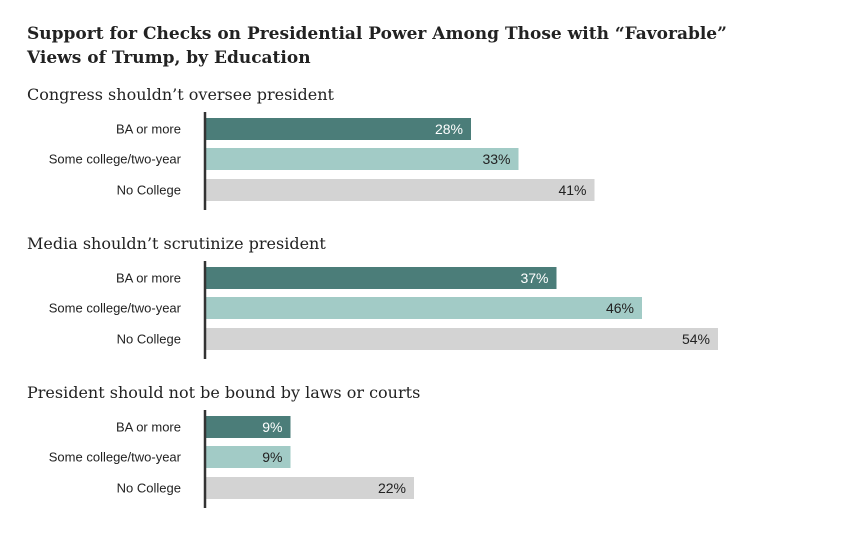 The width and height of the screenshot is (846, 540). What do you see at coordinates (449, 129) in the screenshot?
I see `value-label: 28%` at bounding box center [449, 129].